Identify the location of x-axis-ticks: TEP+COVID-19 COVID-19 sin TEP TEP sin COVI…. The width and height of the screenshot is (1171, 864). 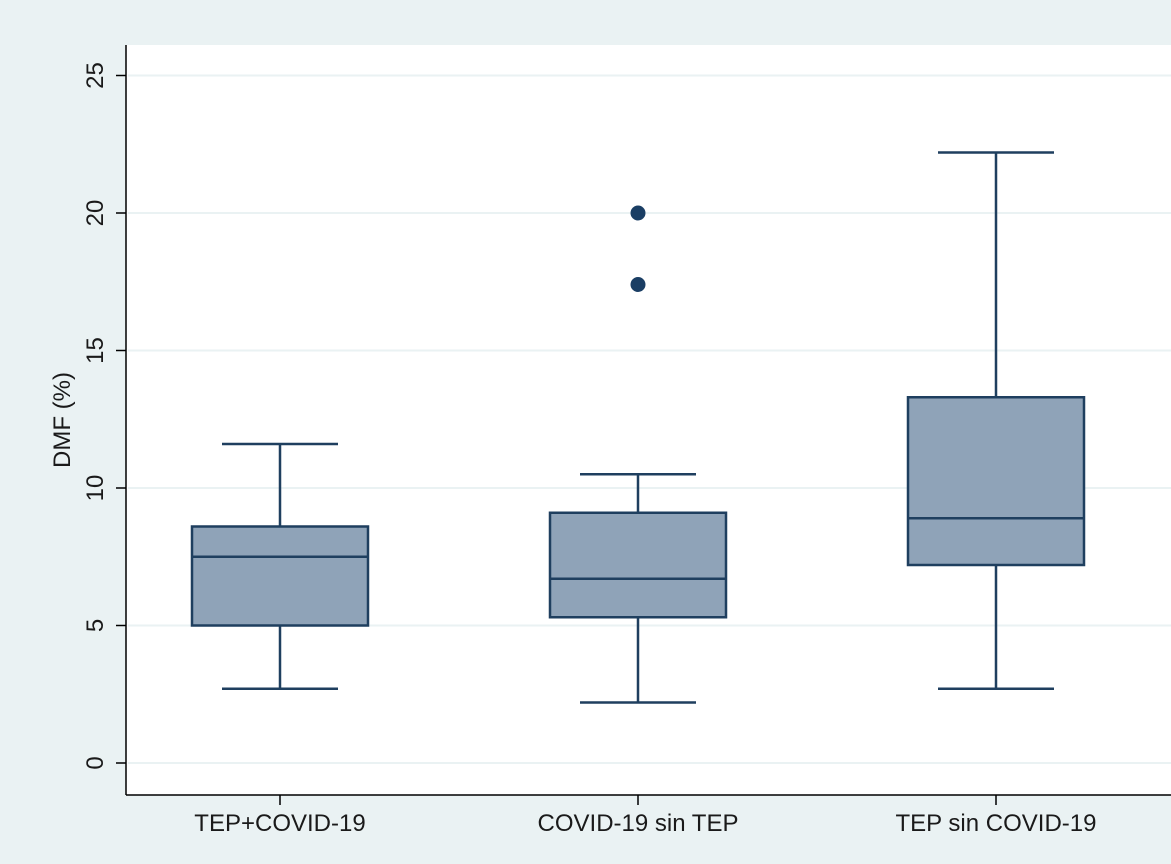
(645, 816).